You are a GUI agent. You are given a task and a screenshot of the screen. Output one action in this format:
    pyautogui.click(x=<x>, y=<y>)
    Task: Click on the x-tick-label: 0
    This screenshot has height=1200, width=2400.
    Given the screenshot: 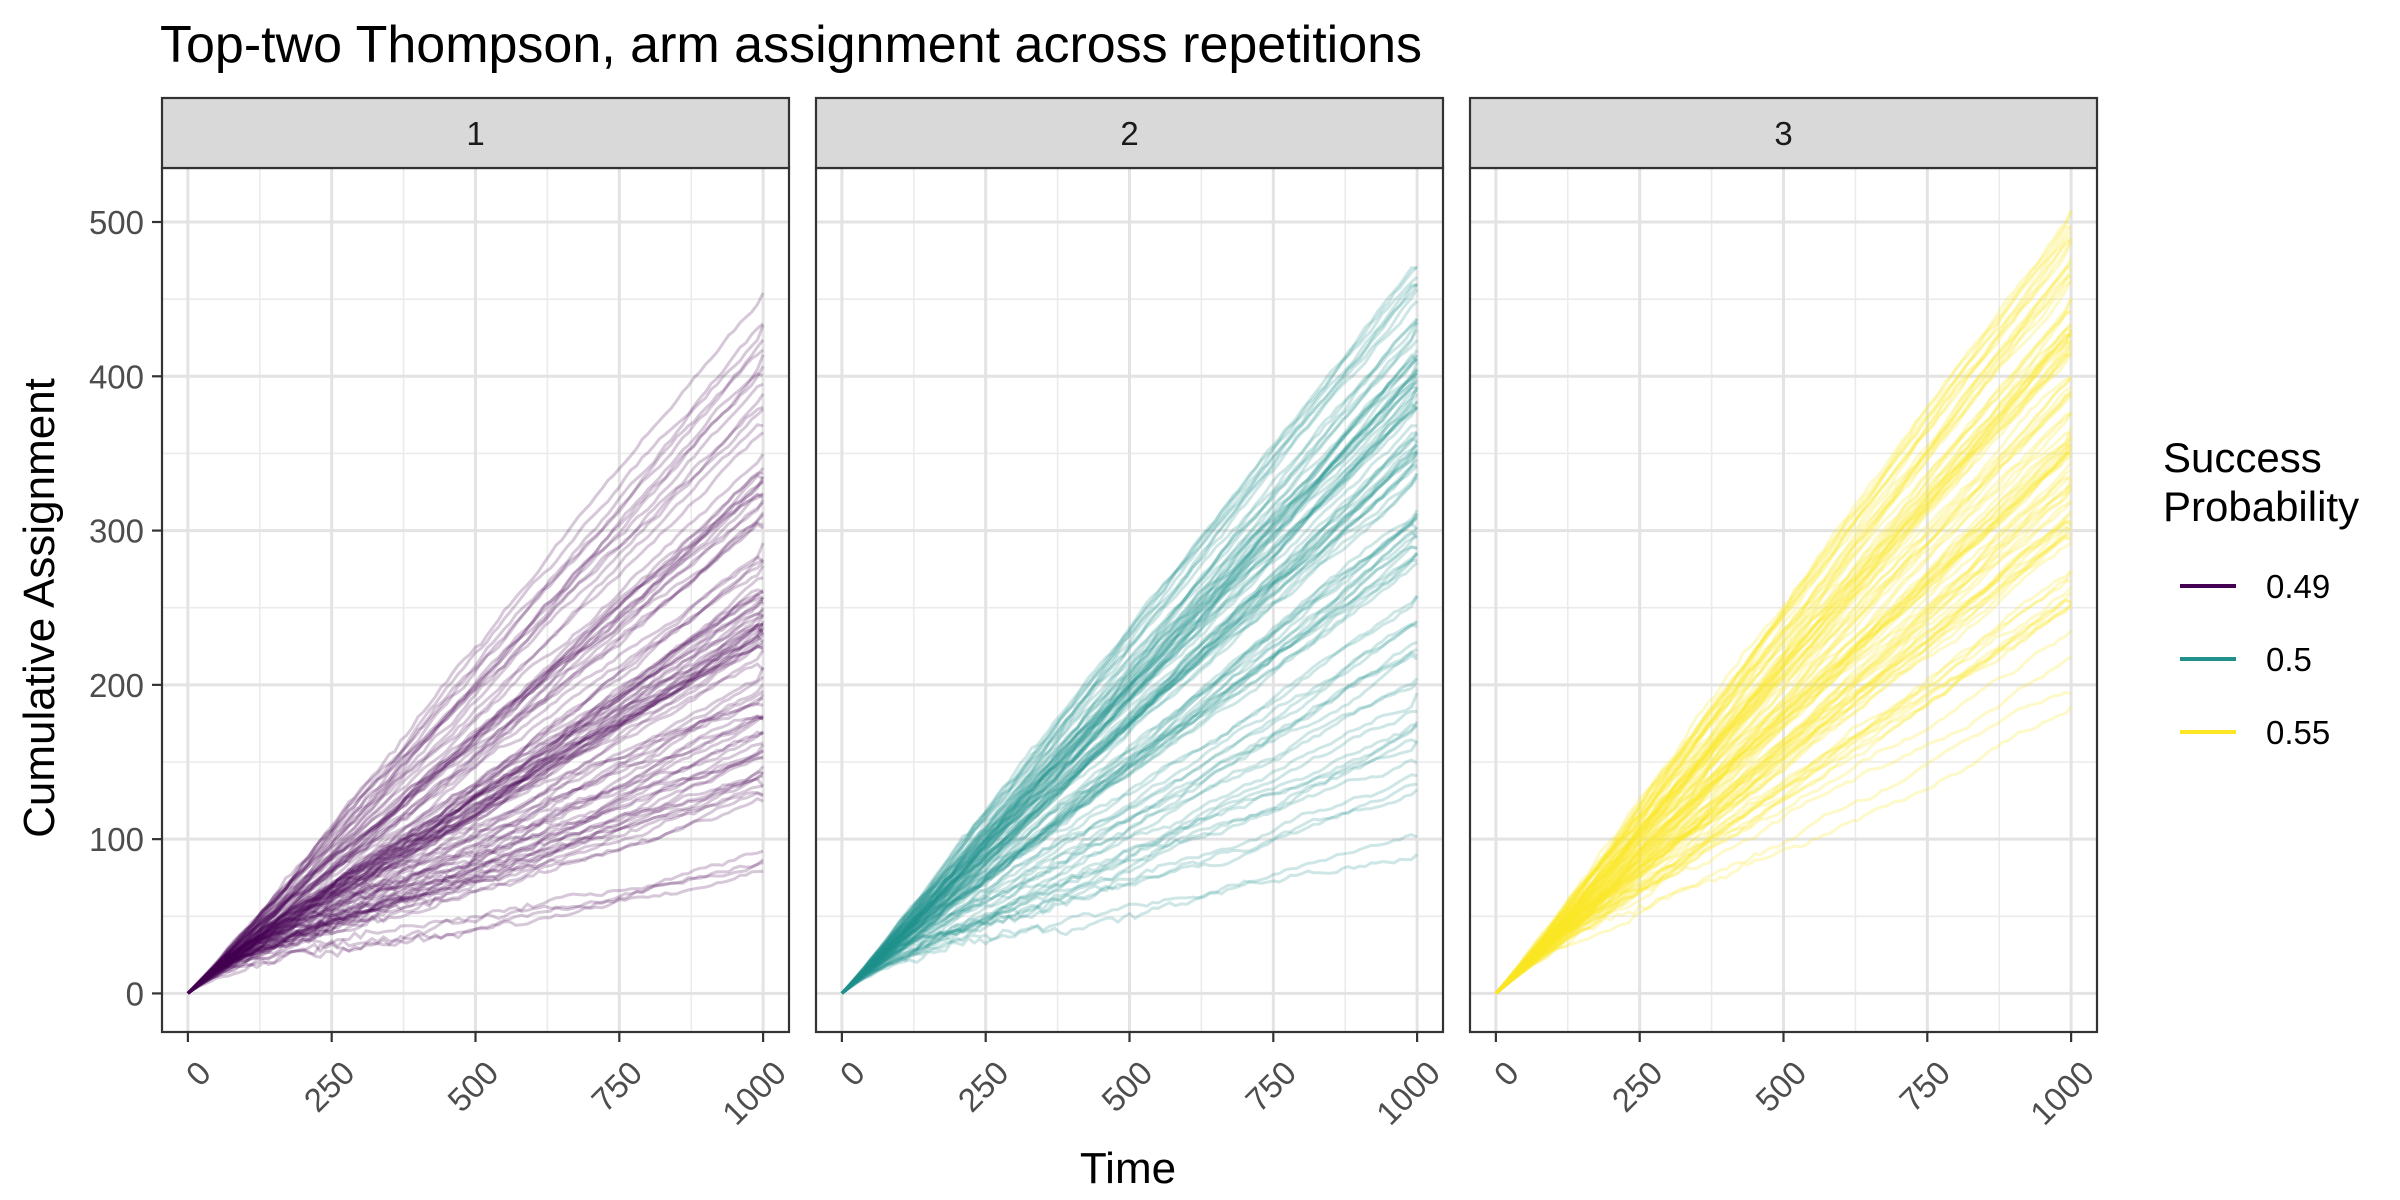 What is the action you would take?
    pyautogui.click(x=1506, y=1073)
    